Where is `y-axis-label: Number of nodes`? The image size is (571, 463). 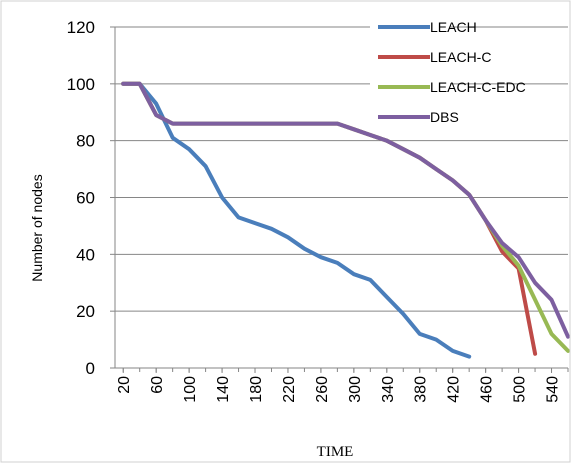
y-axis-label: Number of nodes is located at coordinates (37, 227).